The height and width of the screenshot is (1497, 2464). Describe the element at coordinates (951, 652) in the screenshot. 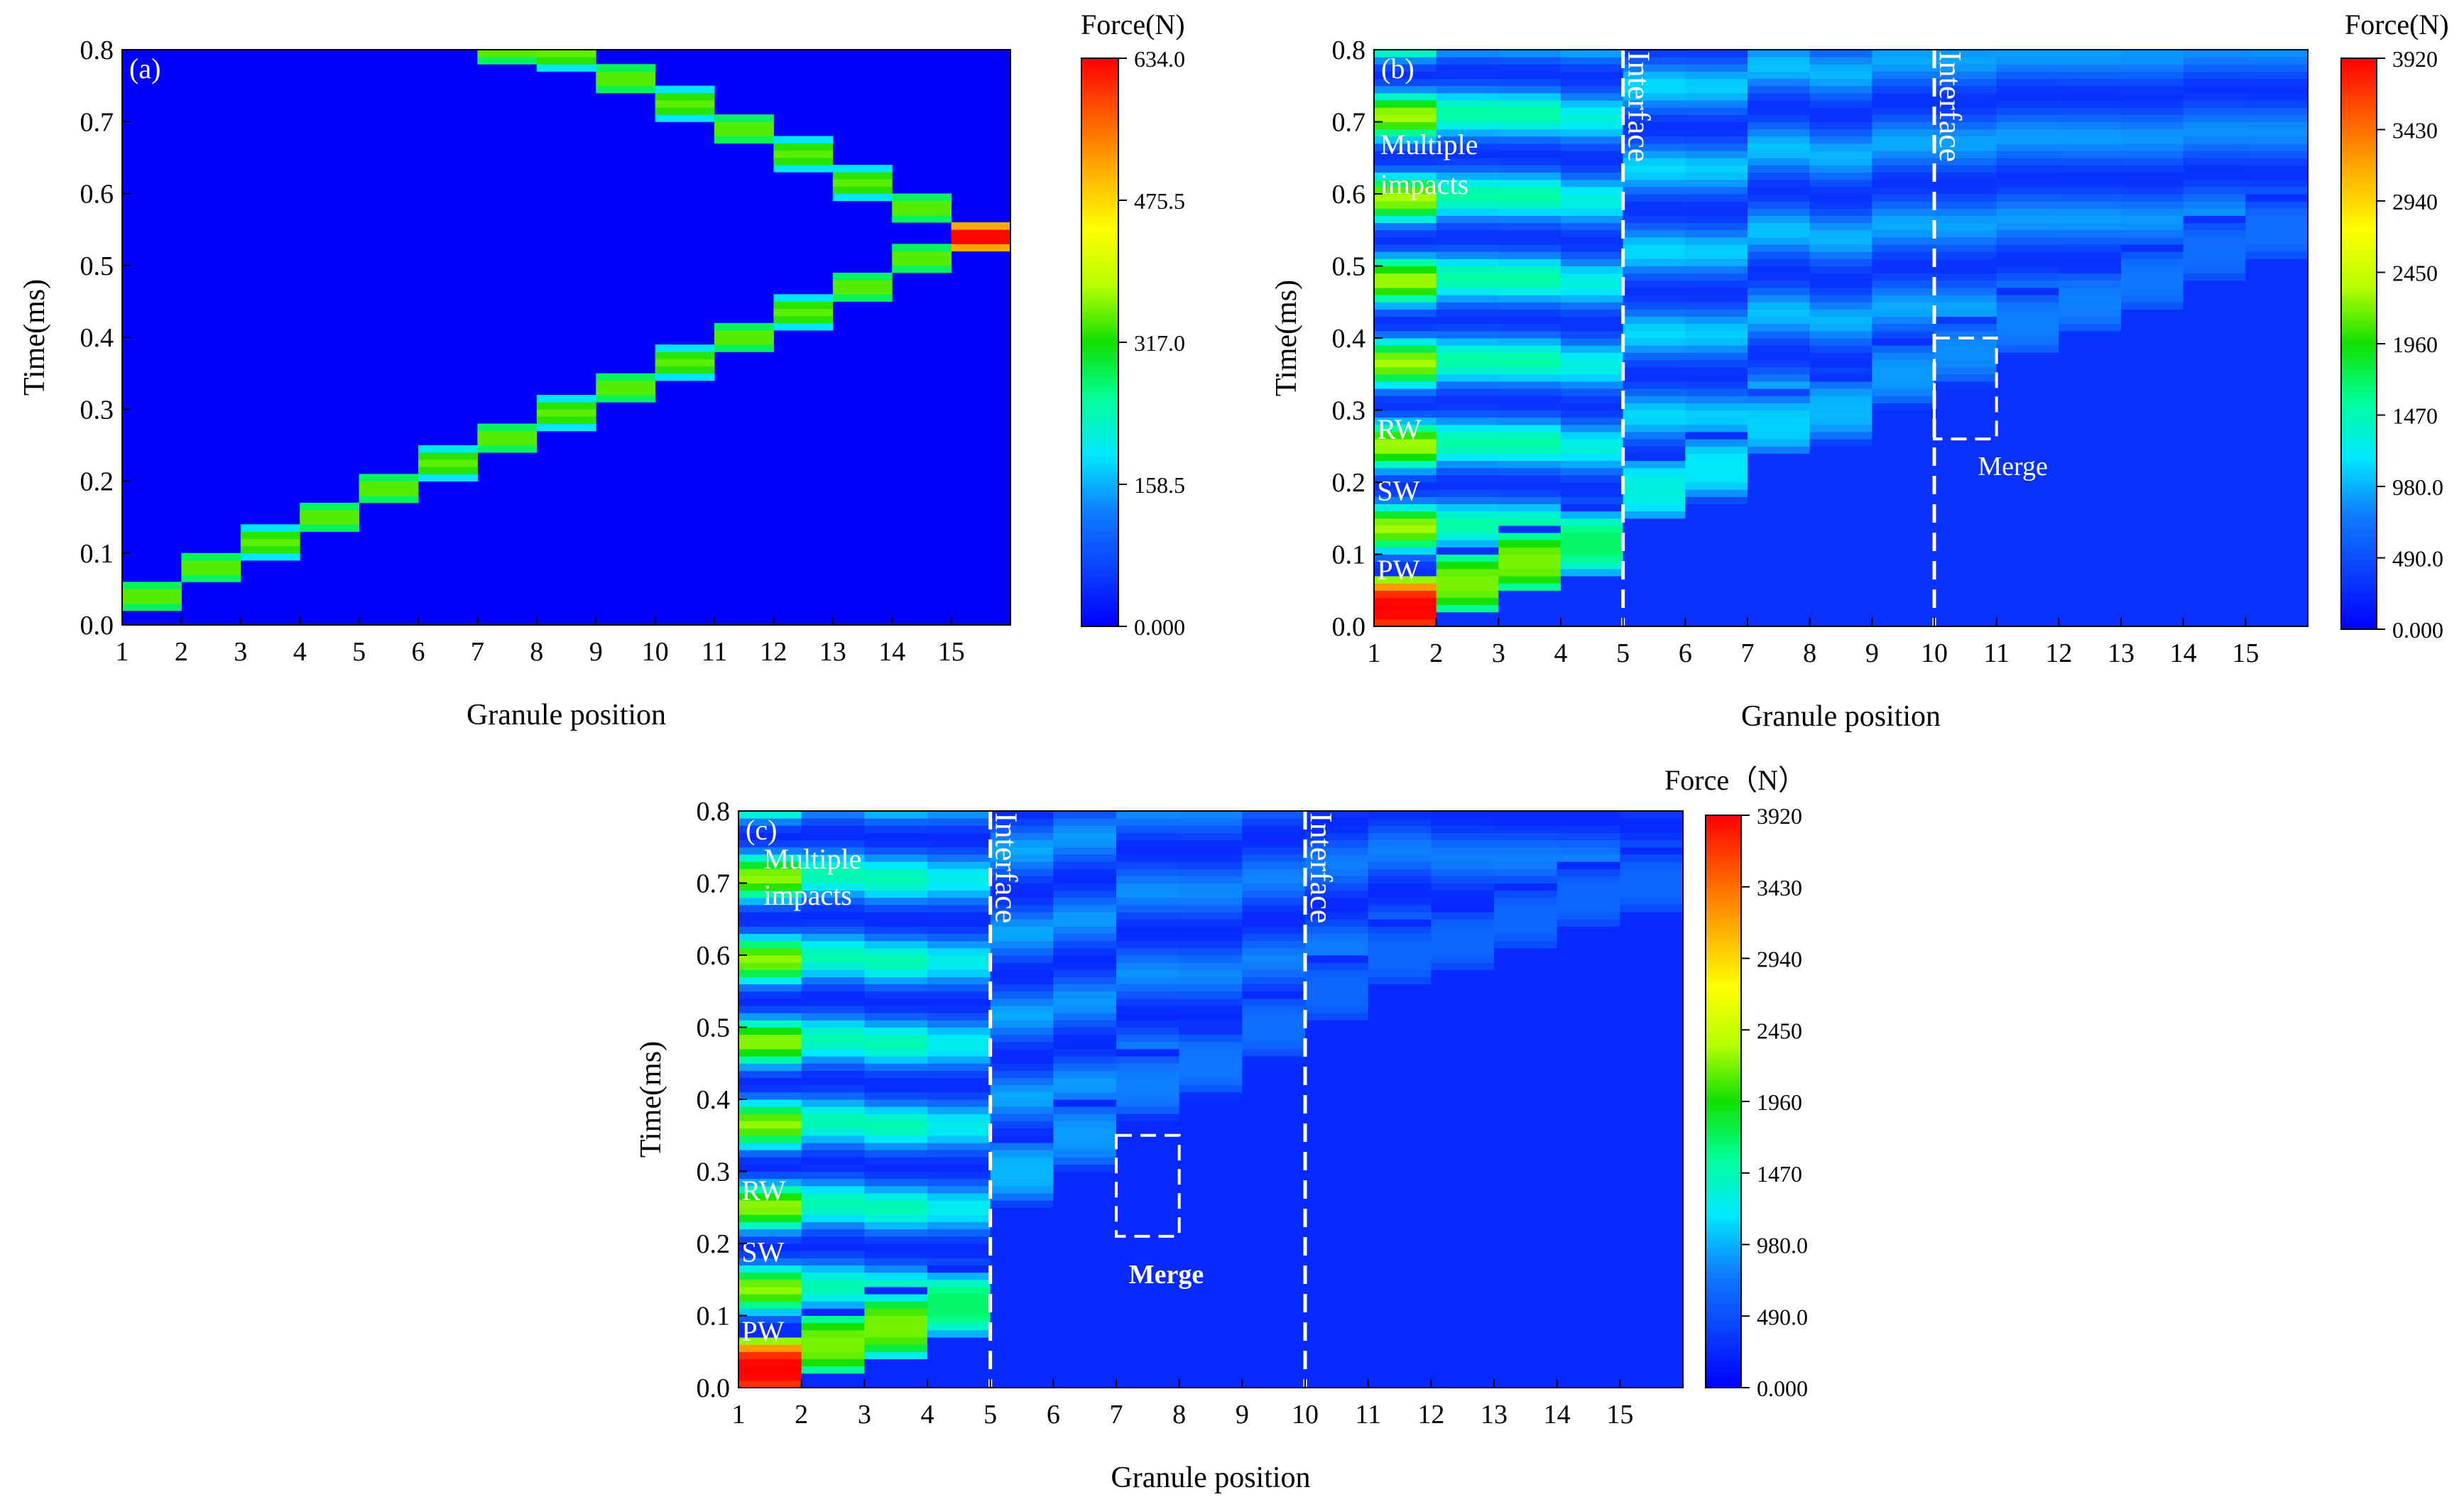

I see `x-tick-label: 15` at that location.